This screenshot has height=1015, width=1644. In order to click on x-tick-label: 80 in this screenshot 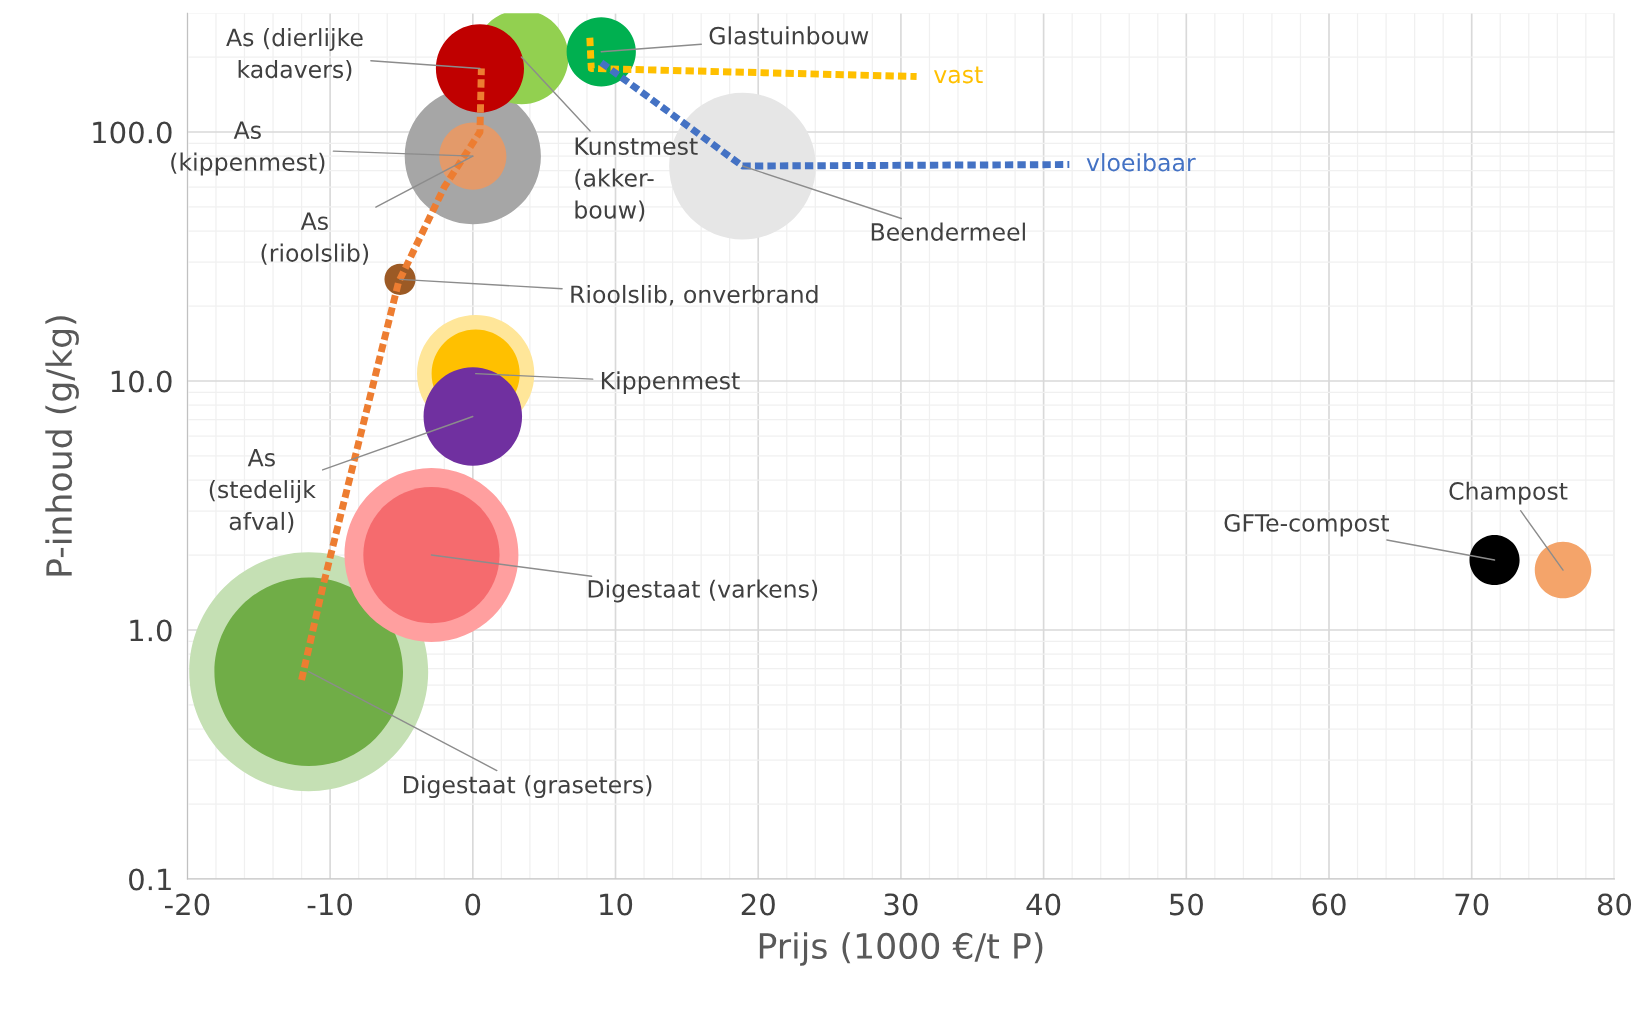, I will do `click(1614, 904)`.